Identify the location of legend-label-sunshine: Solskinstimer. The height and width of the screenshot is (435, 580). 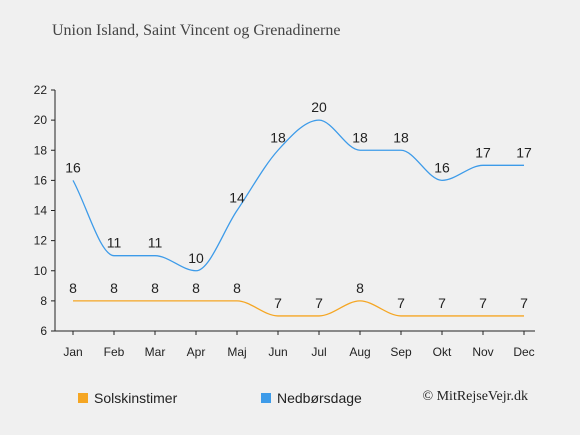
(136, 398).